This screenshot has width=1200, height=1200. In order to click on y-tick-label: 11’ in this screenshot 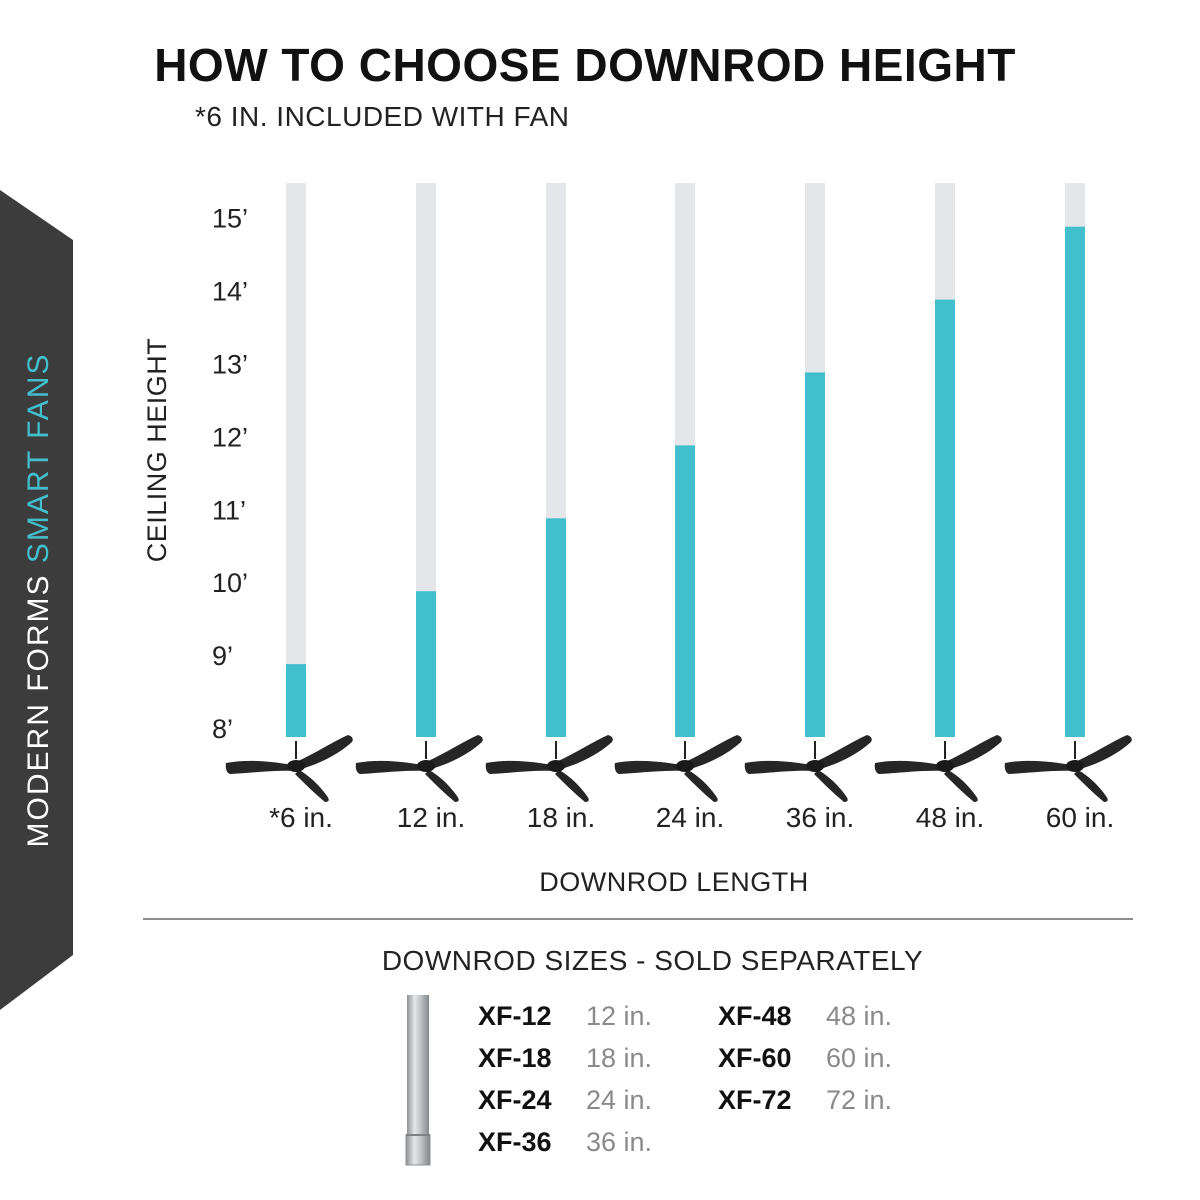, I will do `click(229, 510)`.